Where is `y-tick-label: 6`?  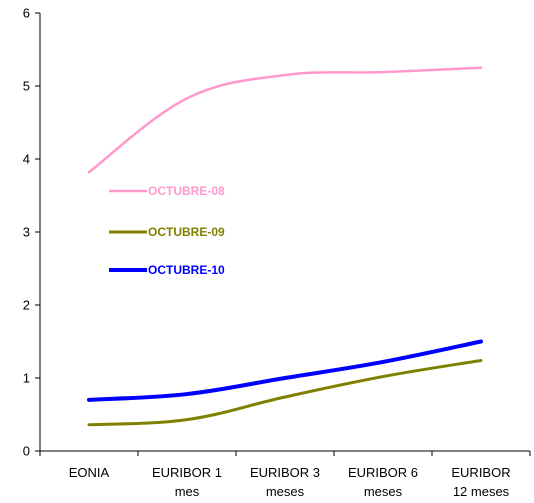 y-tick-label: 6 is located at coordinates (26, 13).